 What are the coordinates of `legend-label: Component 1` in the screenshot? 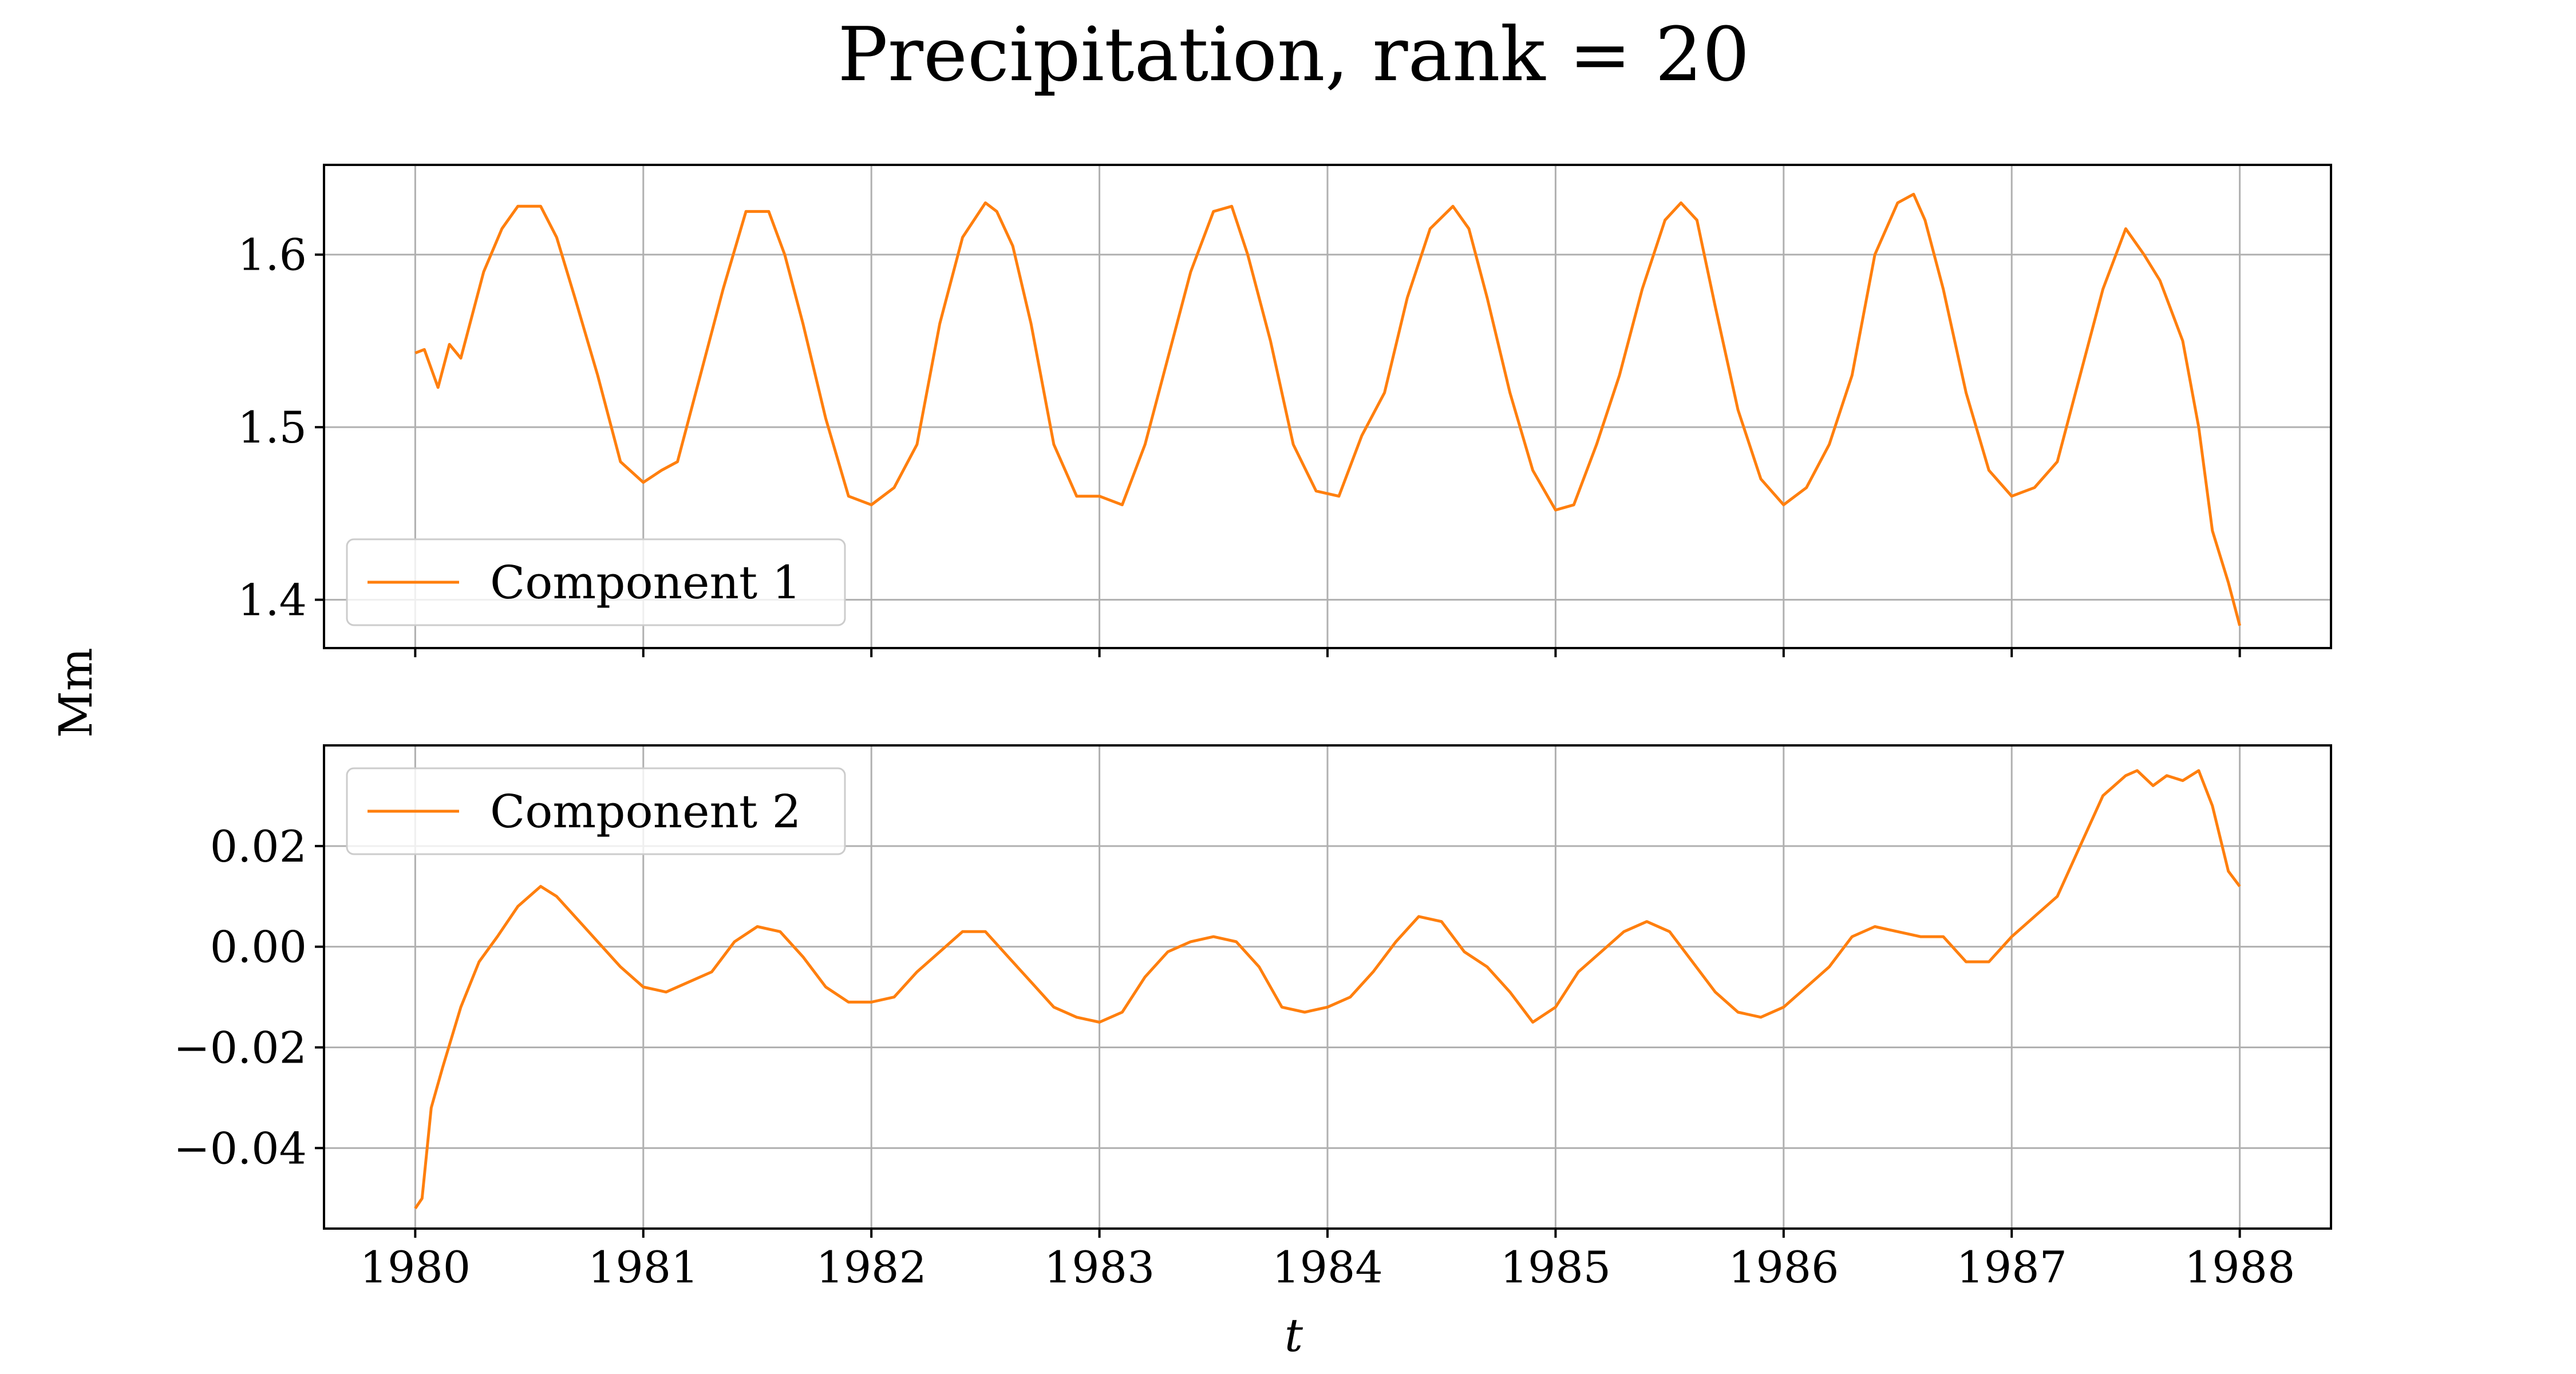 It's located at (645, 582).